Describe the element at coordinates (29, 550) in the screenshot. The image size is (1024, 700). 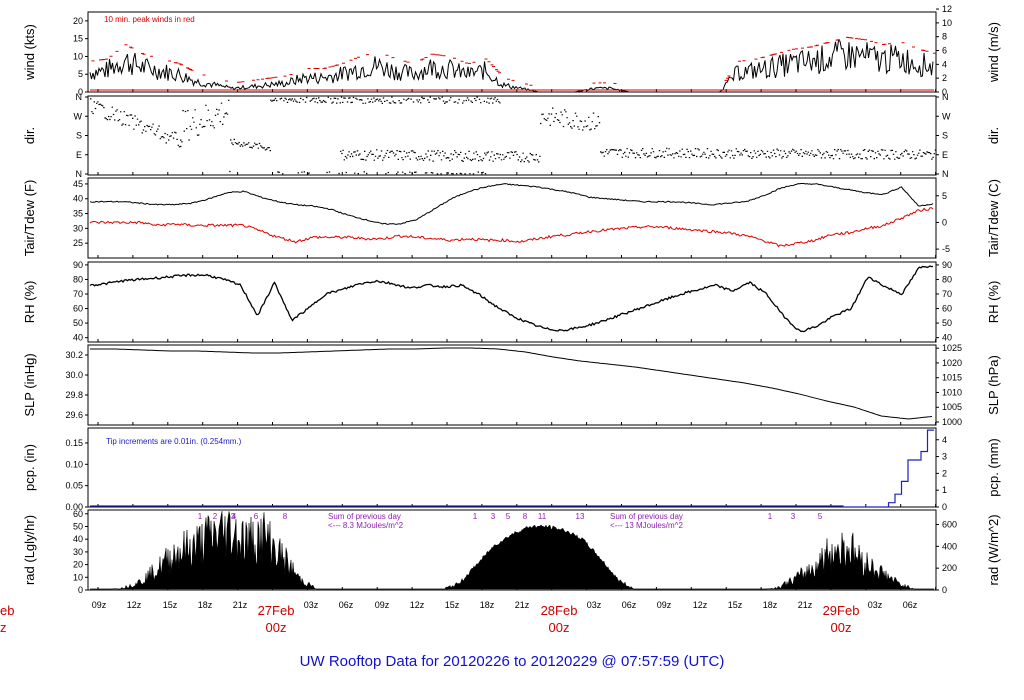
I see `ylabel-left: rad (Lgly/hr)` at that location.